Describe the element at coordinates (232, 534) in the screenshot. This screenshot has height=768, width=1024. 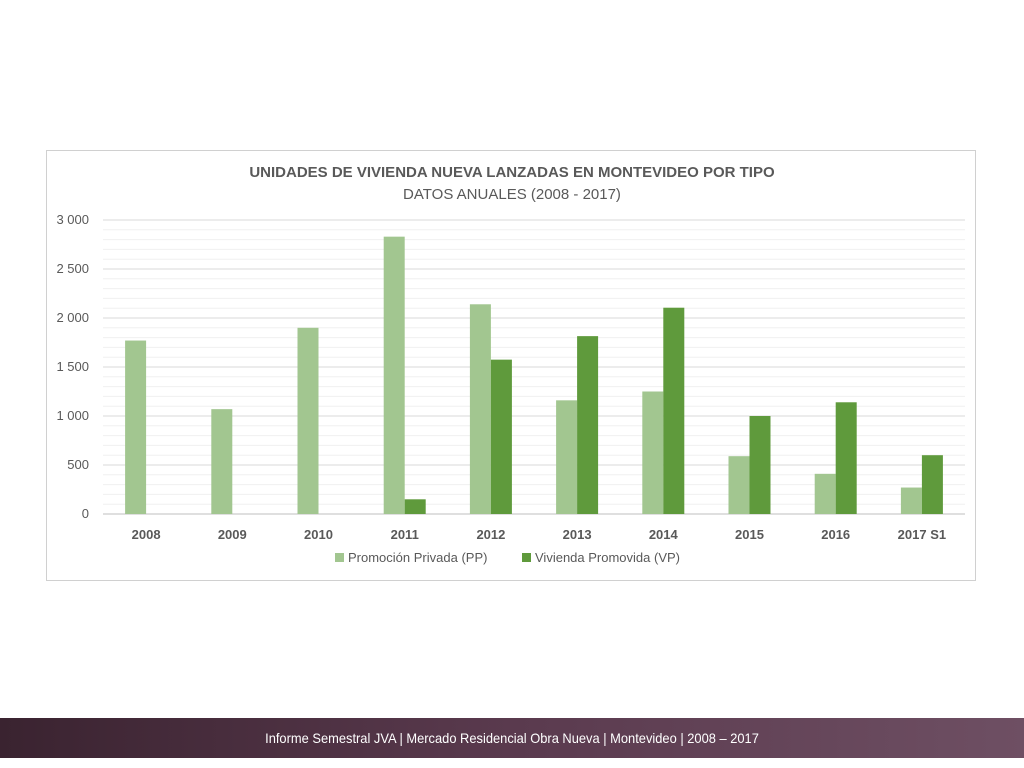
I see `x-tick-label: 2009` at that location.